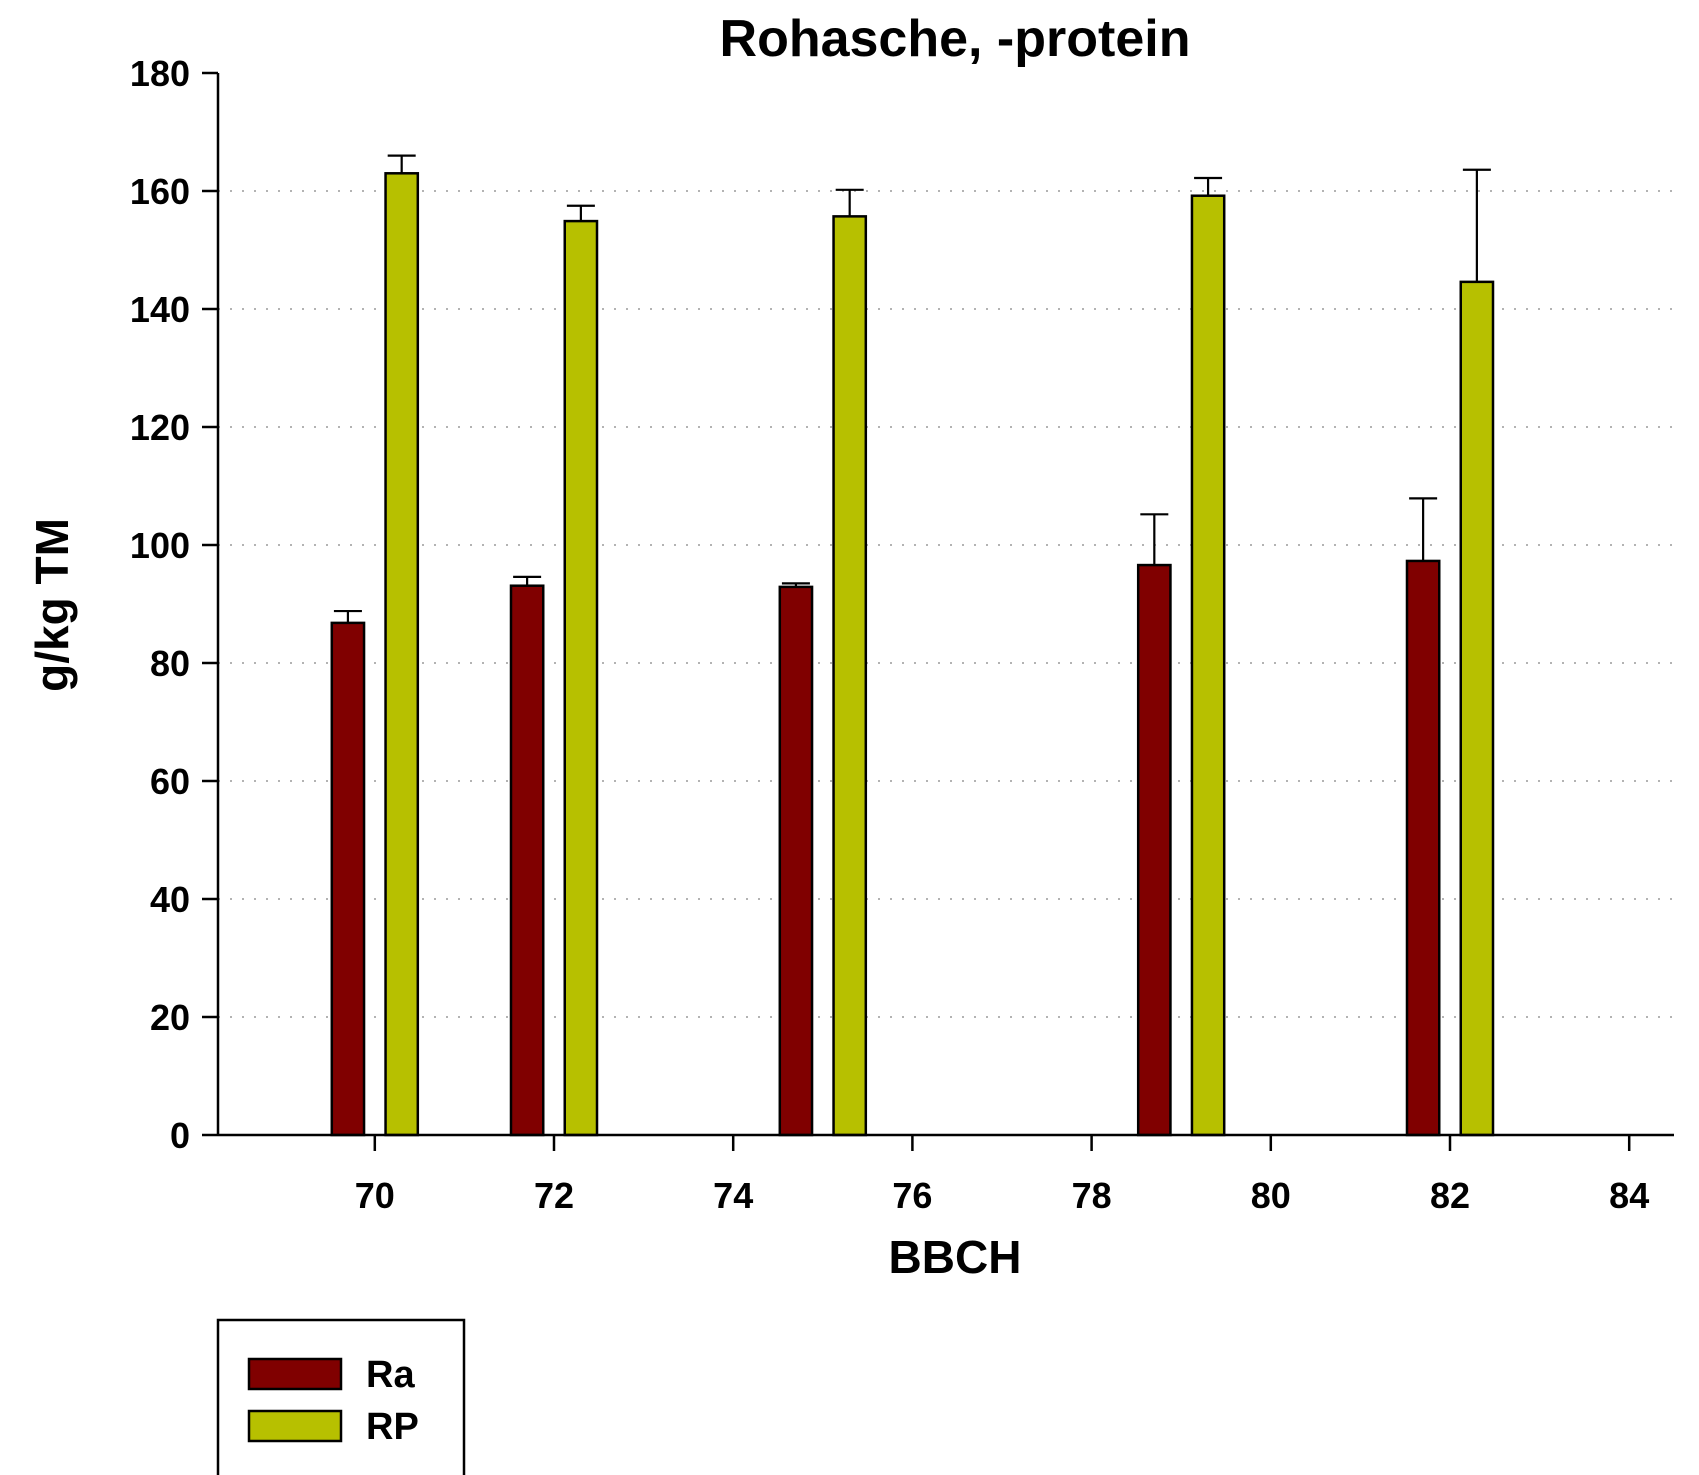  What do you see at coordinates (295, 1374) in the screenshot?
I see `legend-swatch-ra` at bounding box center [295, 1374].